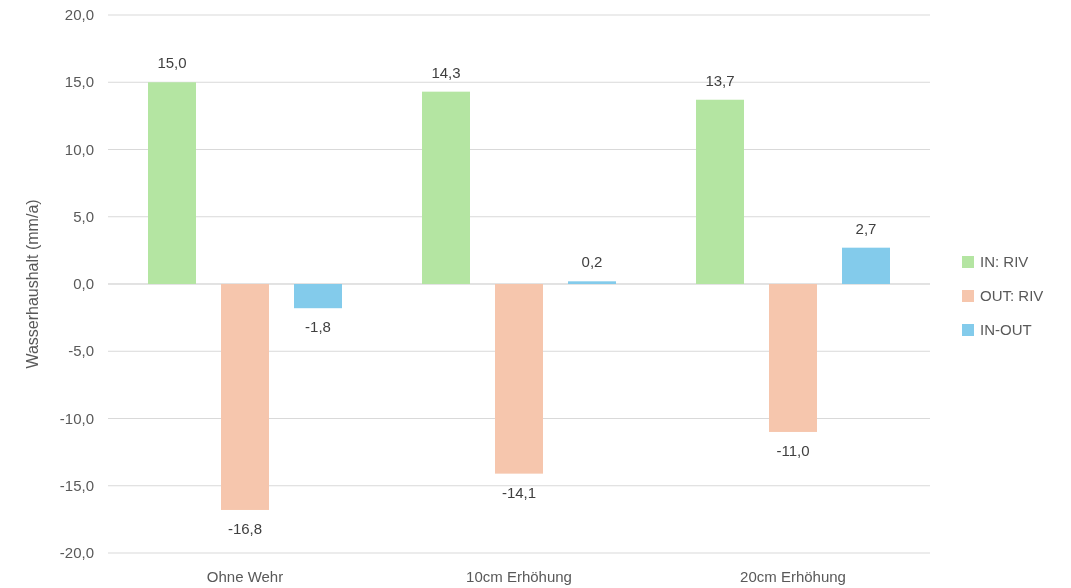  What do you see at coordinates (592, 262) in the screenshot?
I see `data-label: 0,2` at bounding box center [592, 262].